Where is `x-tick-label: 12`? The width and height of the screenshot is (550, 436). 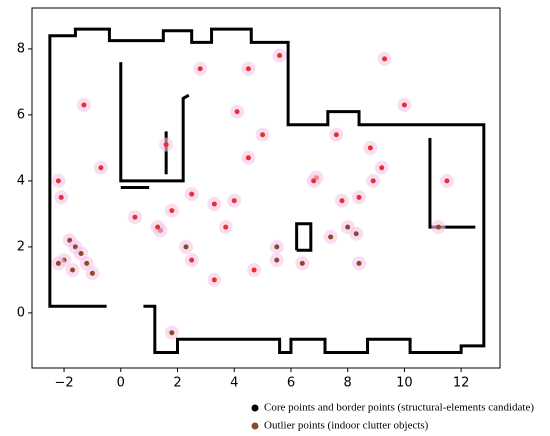 x-tick-label: 12 is located at coordinates (461, 383).